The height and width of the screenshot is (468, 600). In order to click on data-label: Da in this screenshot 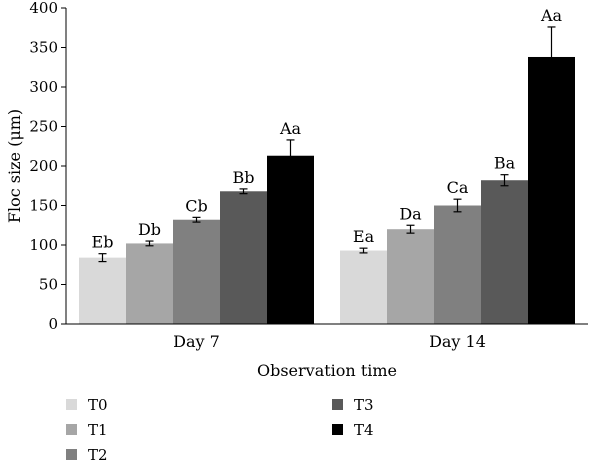, I will do `click(410, 213)`.